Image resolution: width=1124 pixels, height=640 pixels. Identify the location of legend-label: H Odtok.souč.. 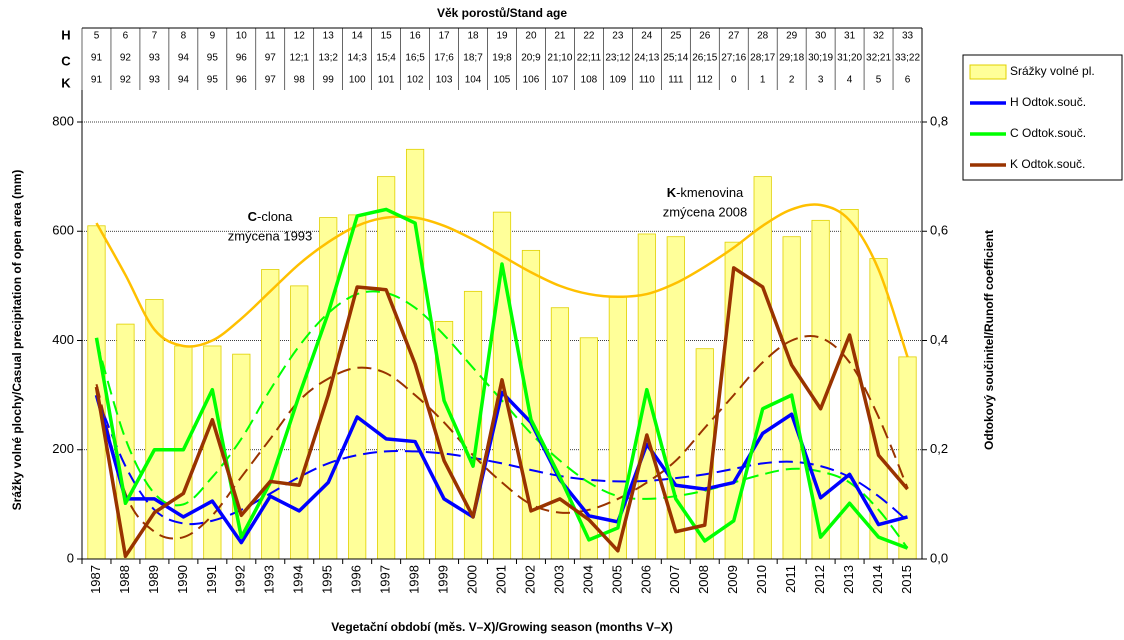
(1048, 102).